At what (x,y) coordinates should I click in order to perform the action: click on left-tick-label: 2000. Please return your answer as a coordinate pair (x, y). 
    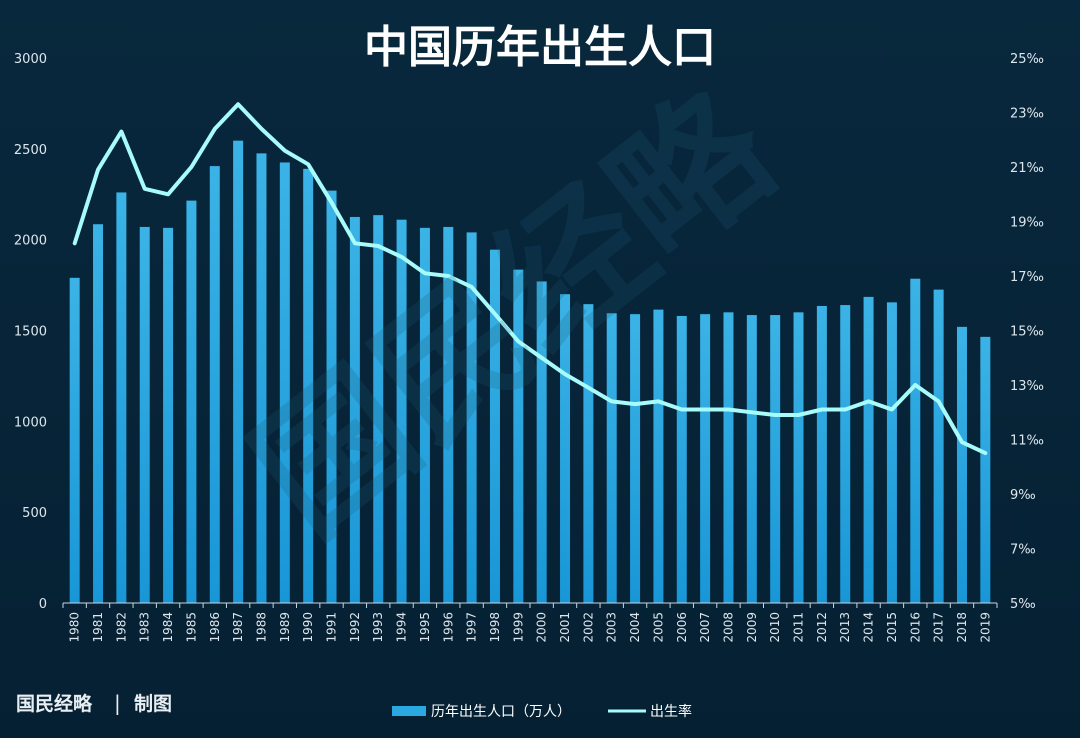
    Looking at the image, I should click on (30, 241).